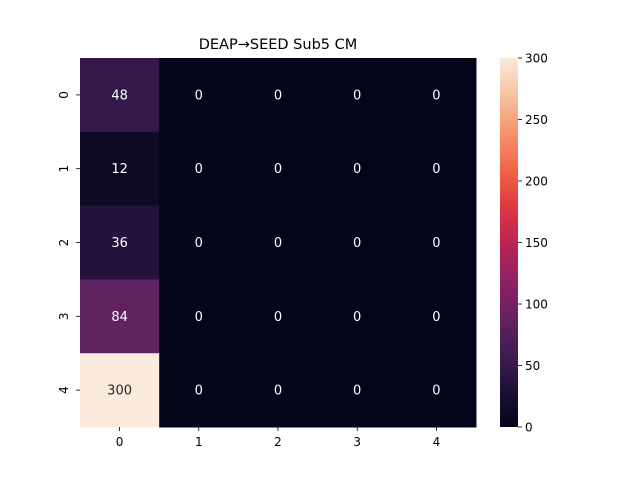  I want to click on x-axis: 0 1 2 3 4, so click(278, 438).